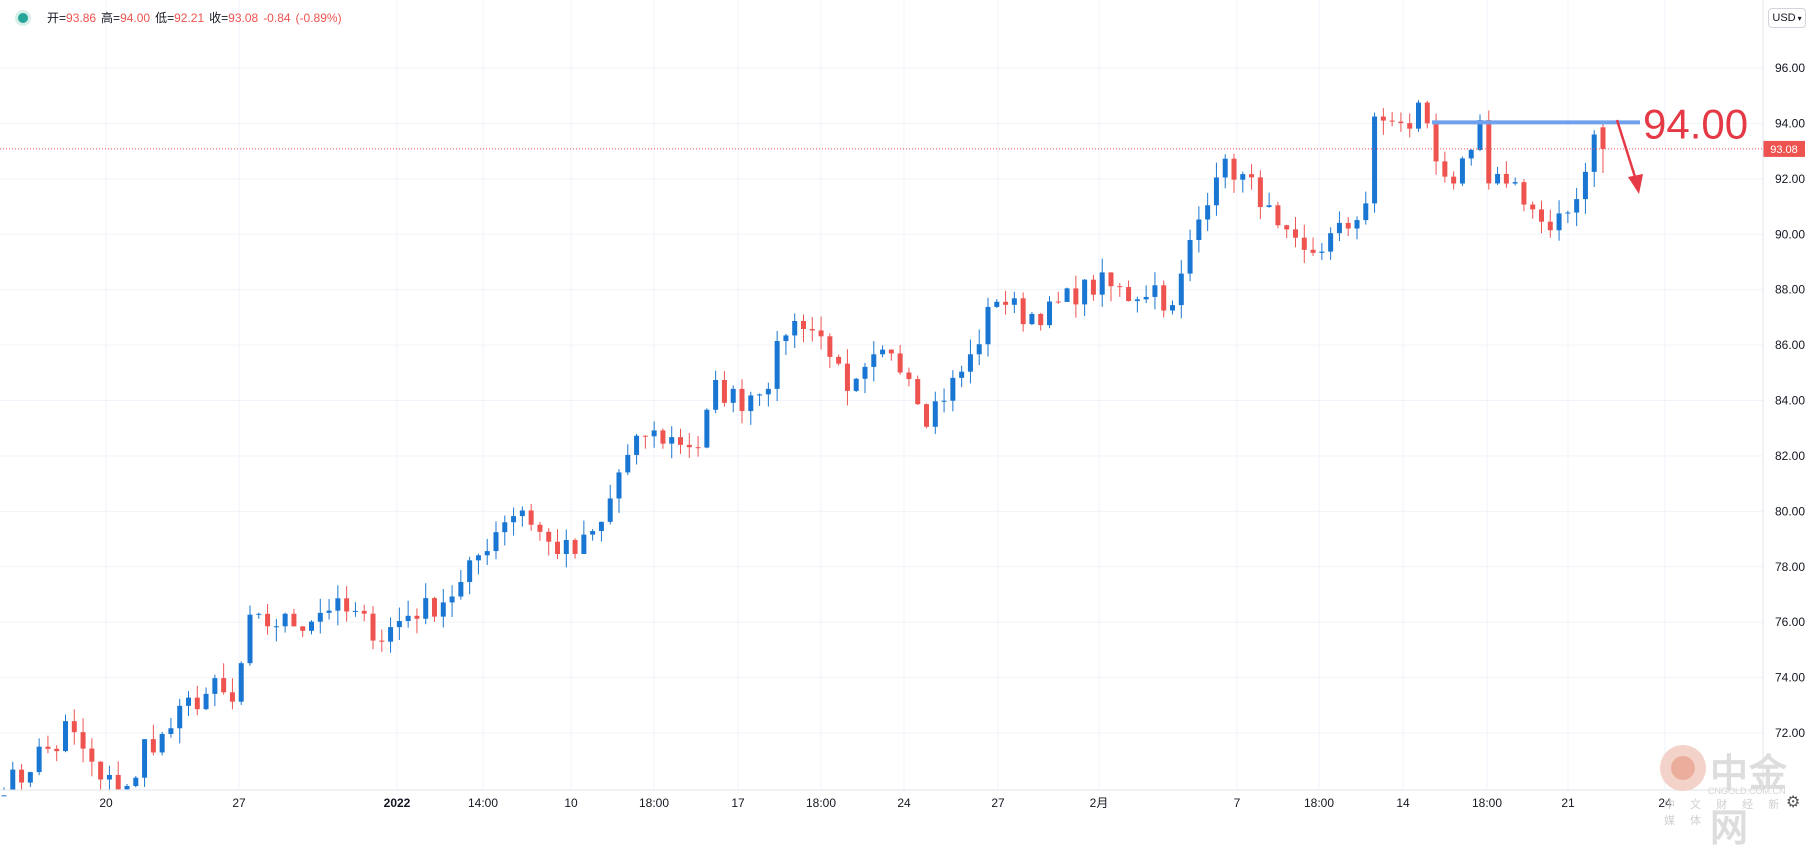 This screenshot has height=852, width=1817. I want to click on x-tick-label: 2022, so click(397, 803).